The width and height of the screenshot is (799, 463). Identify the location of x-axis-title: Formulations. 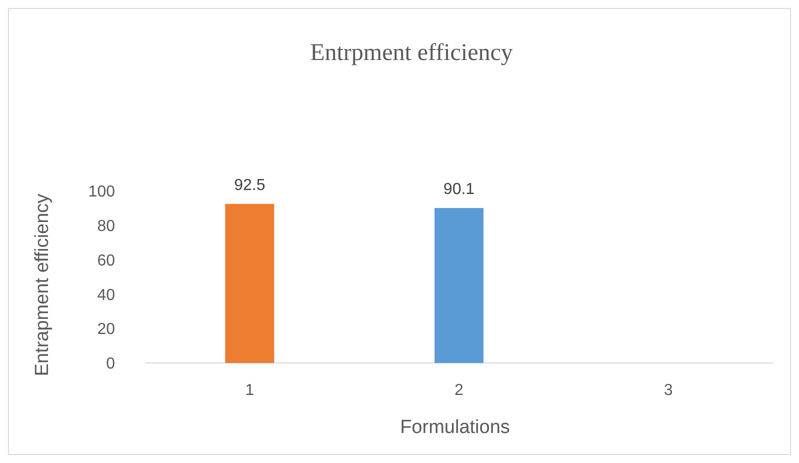
(455, 427).